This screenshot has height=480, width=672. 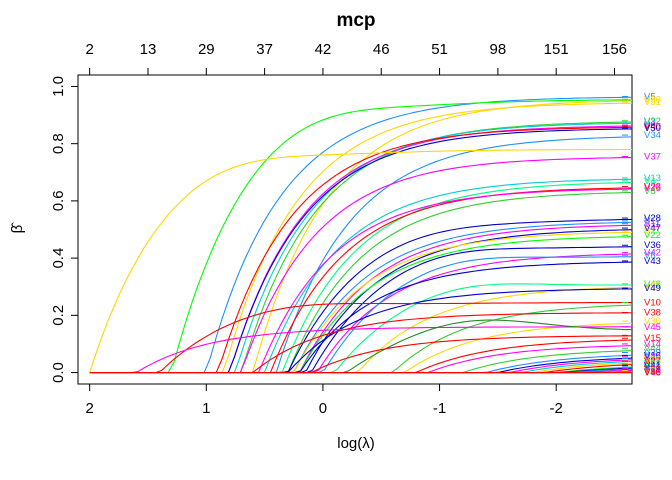 I want to click on series-tag-label: V11, so click(x=652, y=224).